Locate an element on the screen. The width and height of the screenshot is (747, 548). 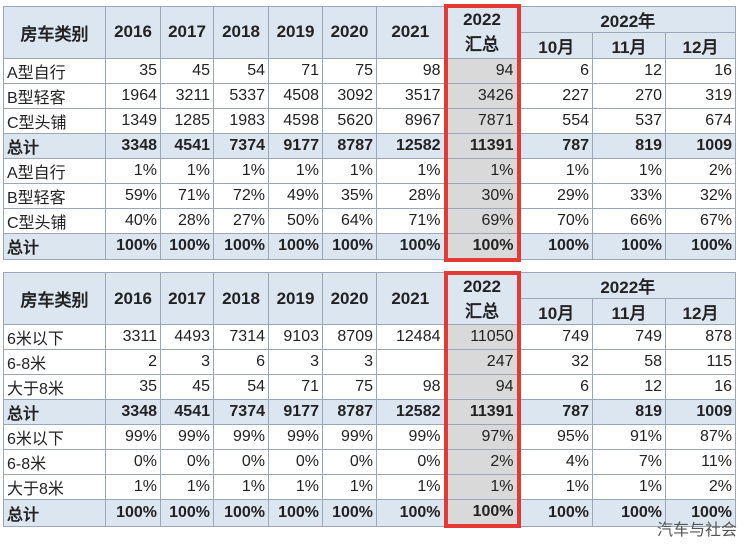
cell: 45 is located at coordinates (187, 70).